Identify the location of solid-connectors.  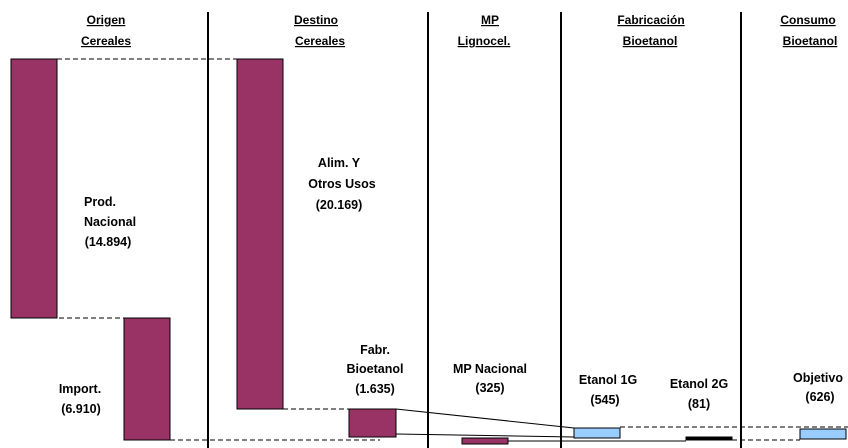
(540, 425).